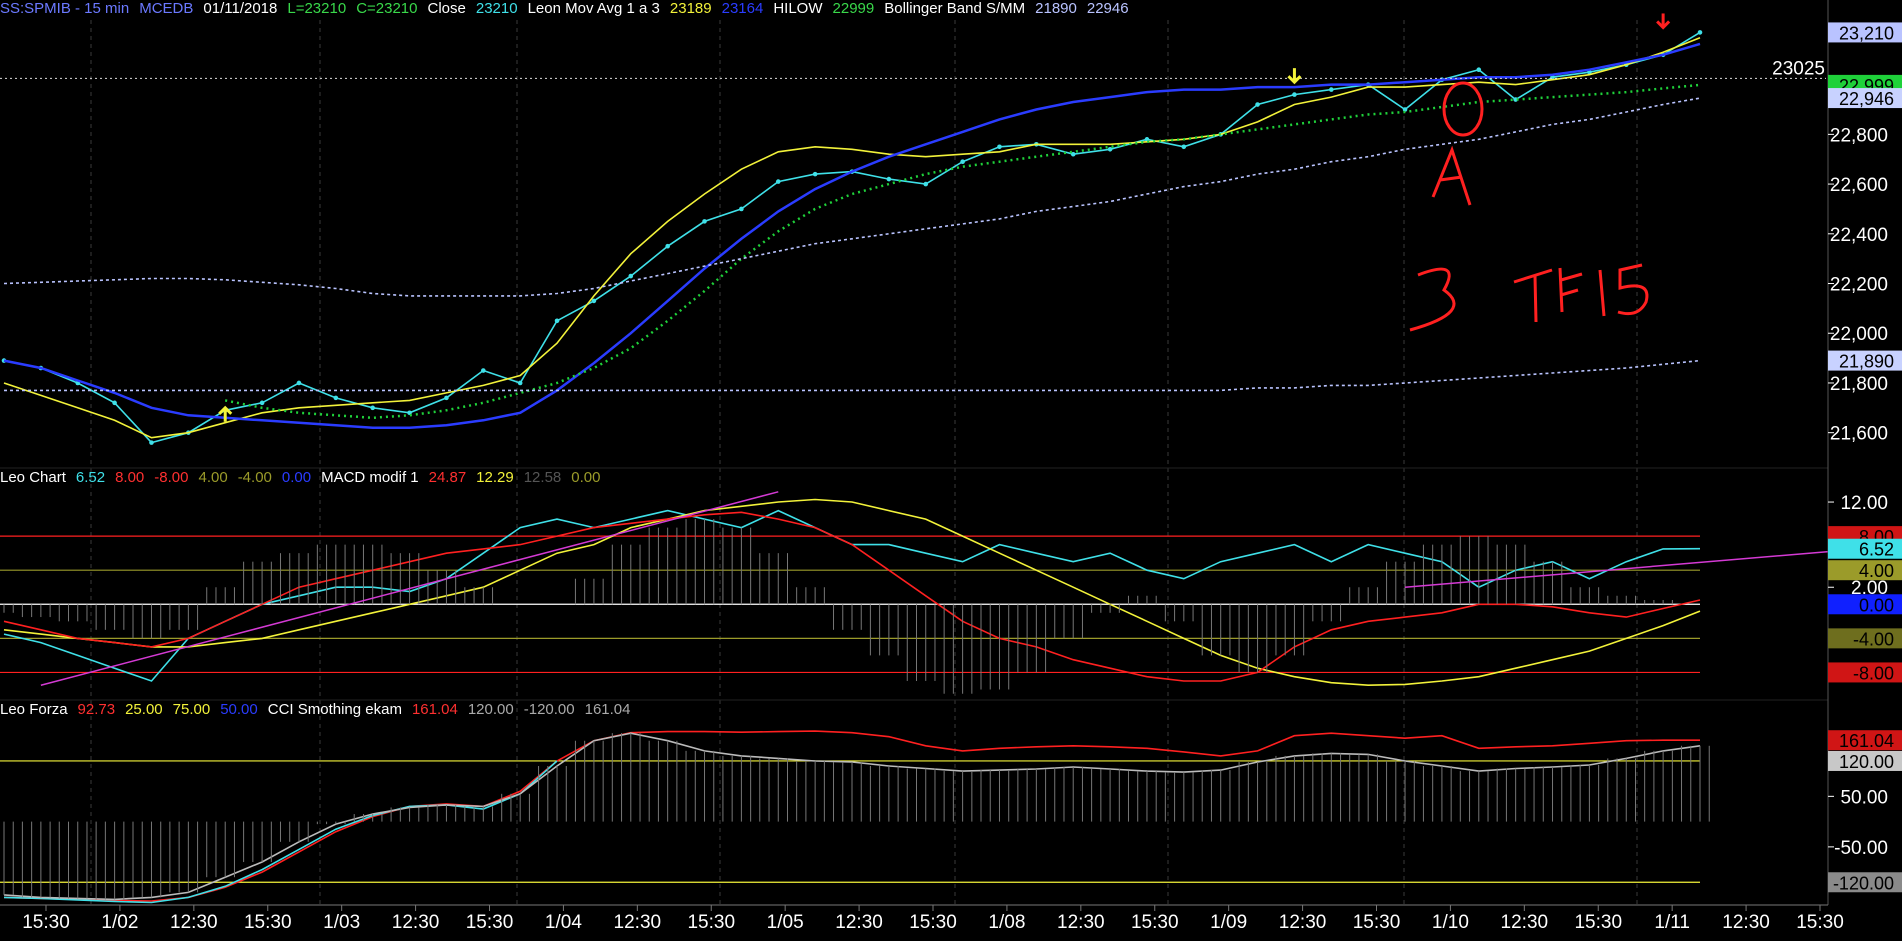 The height and width of the screenshot is (941, 1902). I want to click on x-tick-label-10: 1/05, so click(785, 922).